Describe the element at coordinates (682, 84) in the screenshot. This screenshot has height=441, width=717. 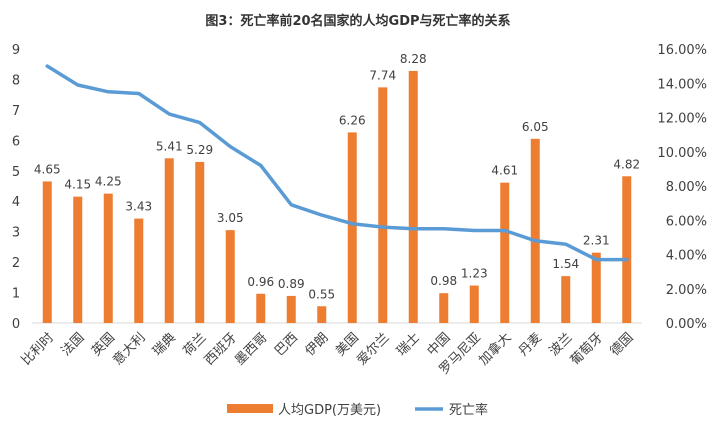
I see `right-tick-label: 14.00%` at that location.